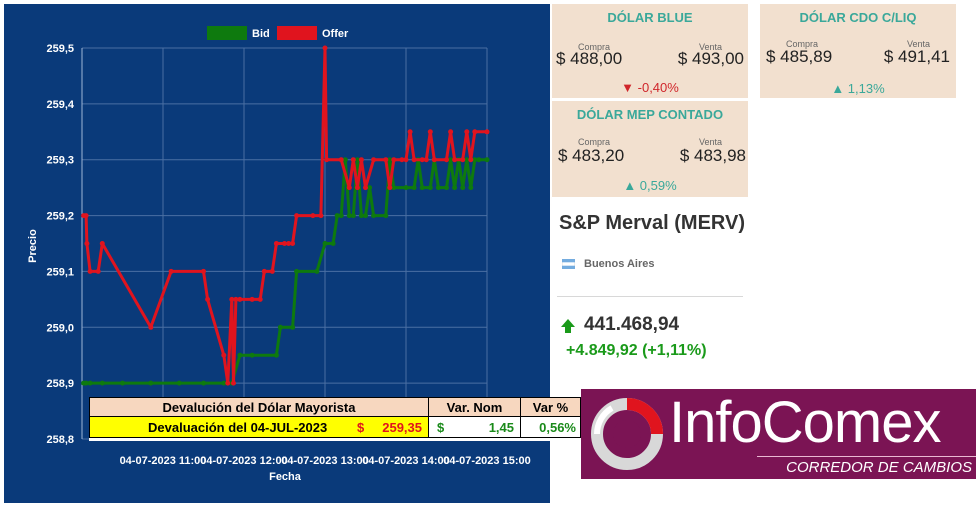  I want to click on table-header-var-nom: Var. Nom, so click(474, 407).